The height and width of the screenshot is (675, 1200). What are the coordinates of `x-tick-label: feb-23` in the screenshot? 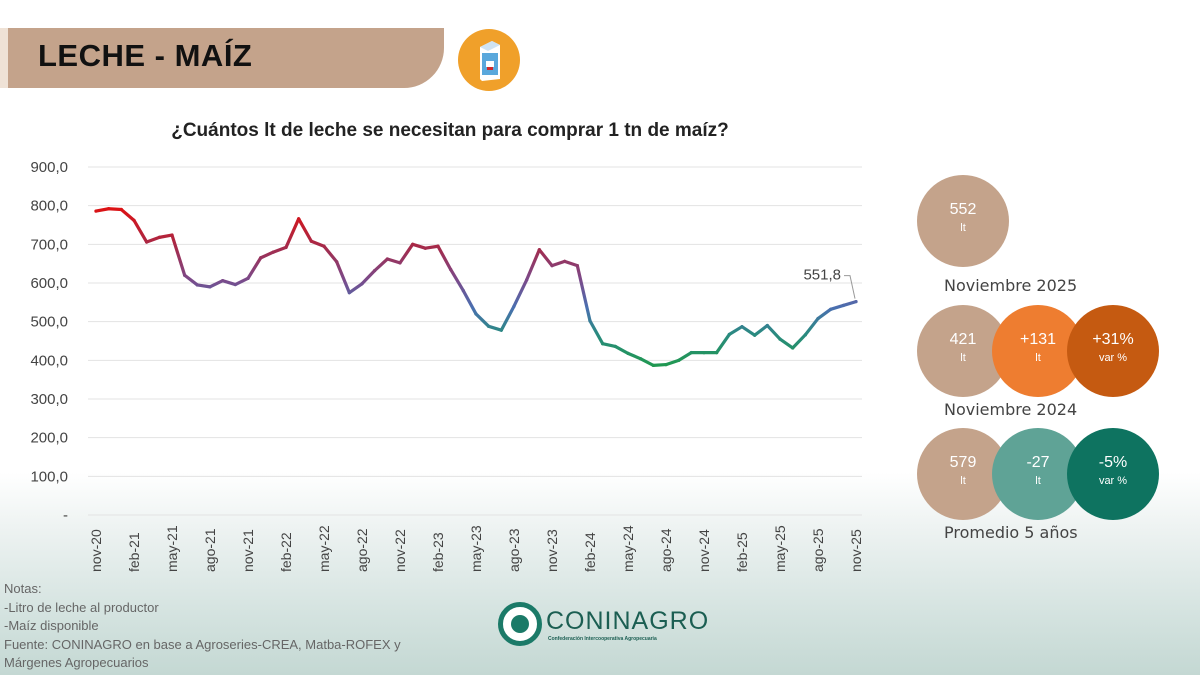 It's located at (438, 552).